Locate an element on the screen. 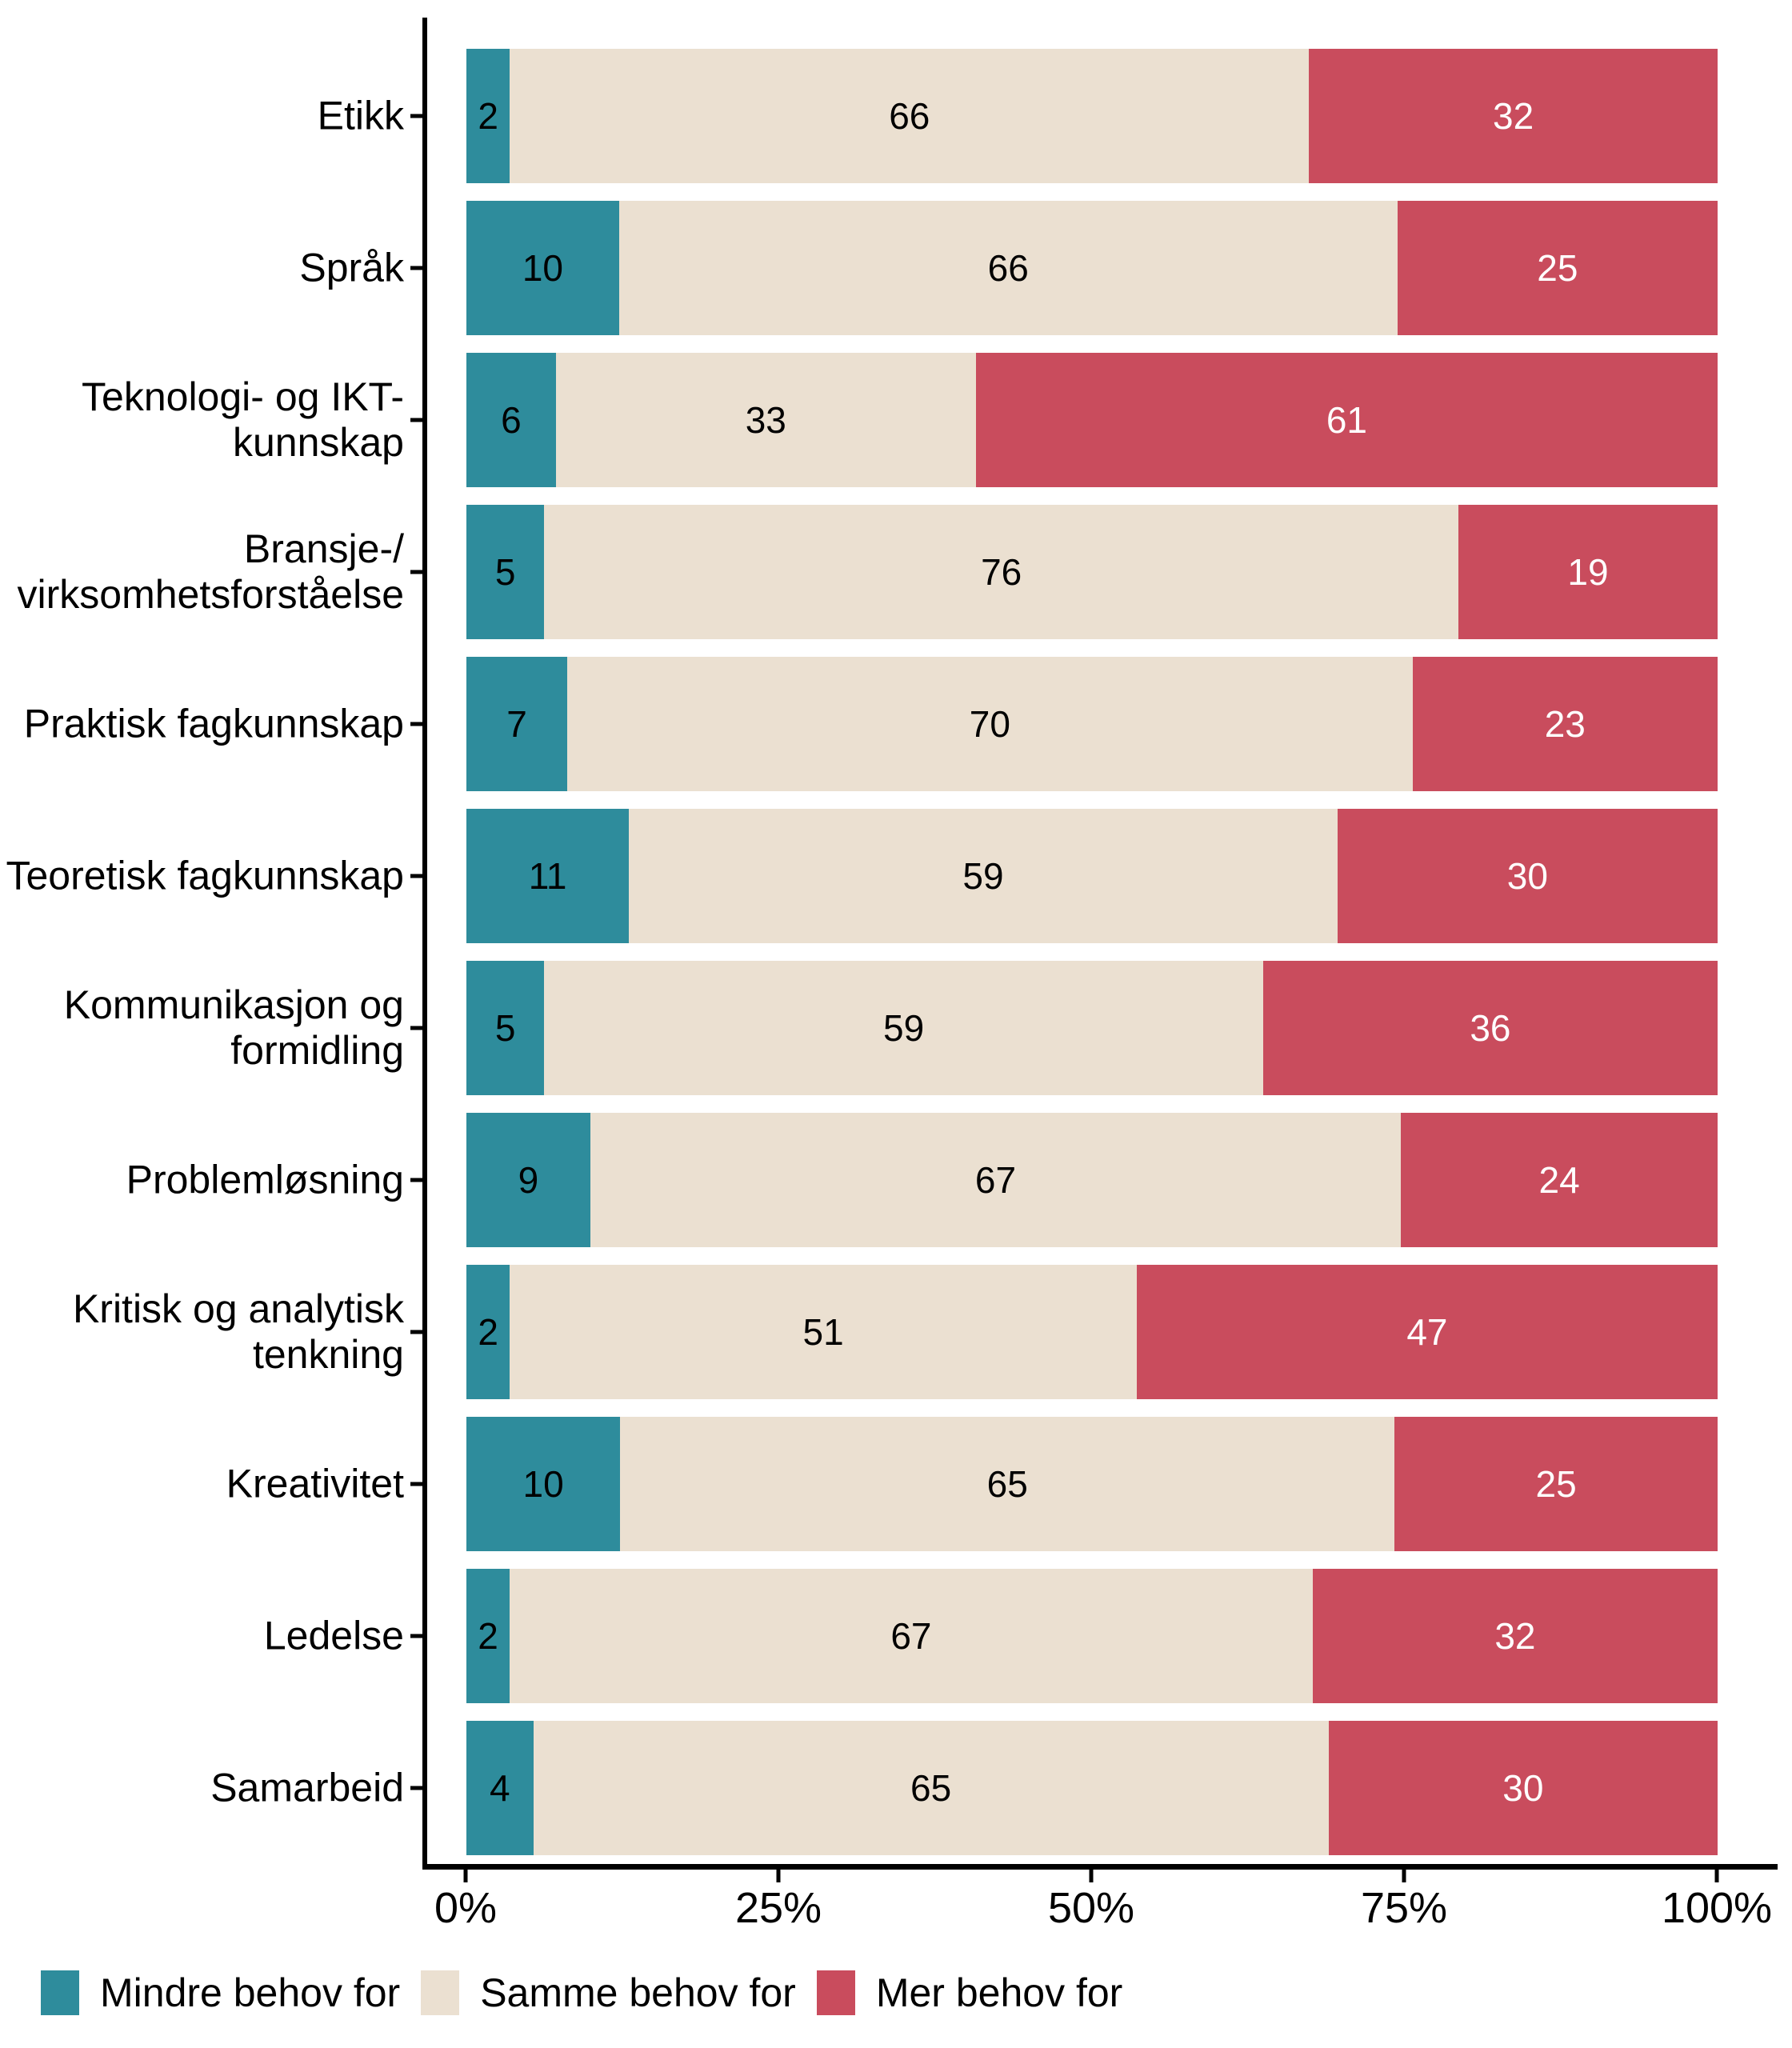  bar-row: Kreativitet 10 65 25 is located at coordinates (896, 1484).